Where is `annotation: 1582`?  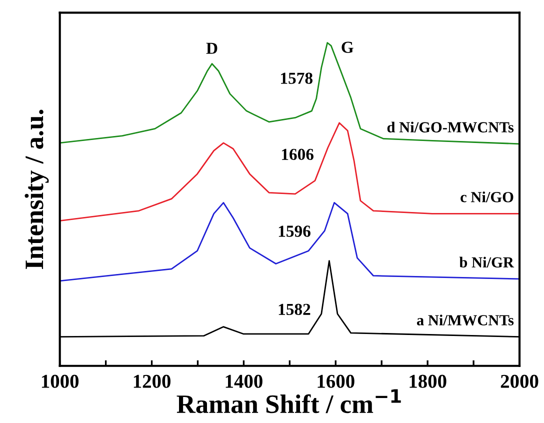
annotation: 1582 is located at coordinates (294, 310).